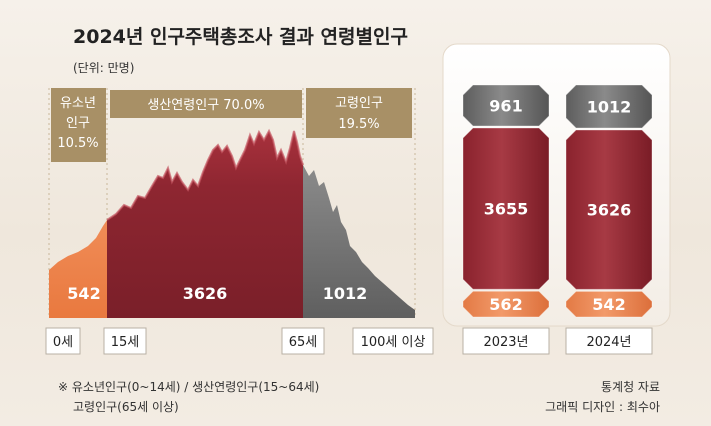 This screenshot has height=426, width=711. I want to click on working-label: 생산연령인구 70.0%, so click(205, 105).